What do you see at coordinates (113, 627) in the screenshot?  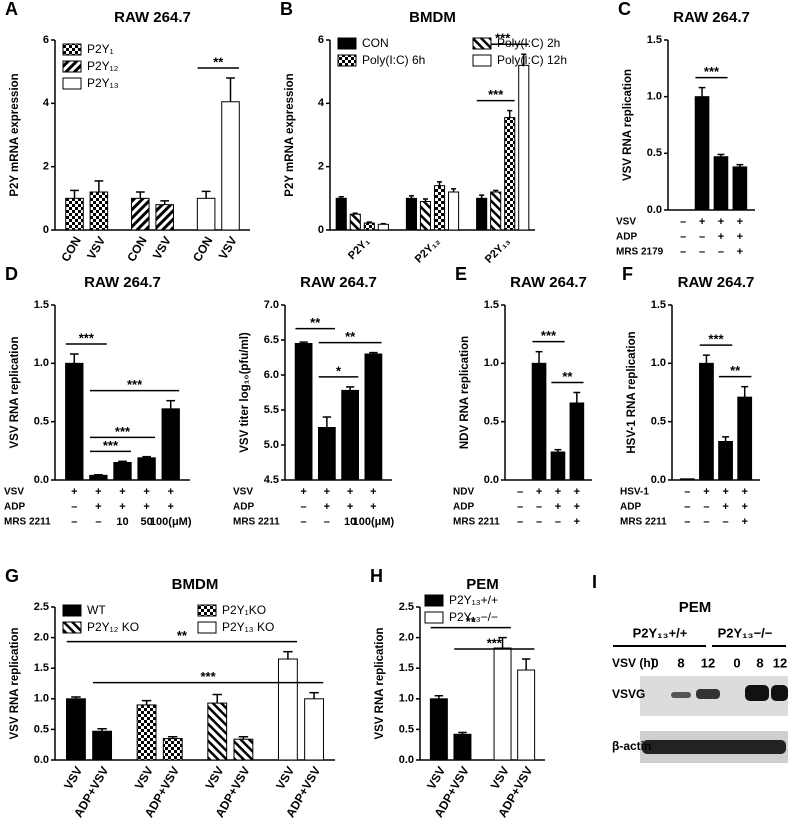 I see `legend-label: P2Y₁₂ KO` at bounding box center [113, 627].